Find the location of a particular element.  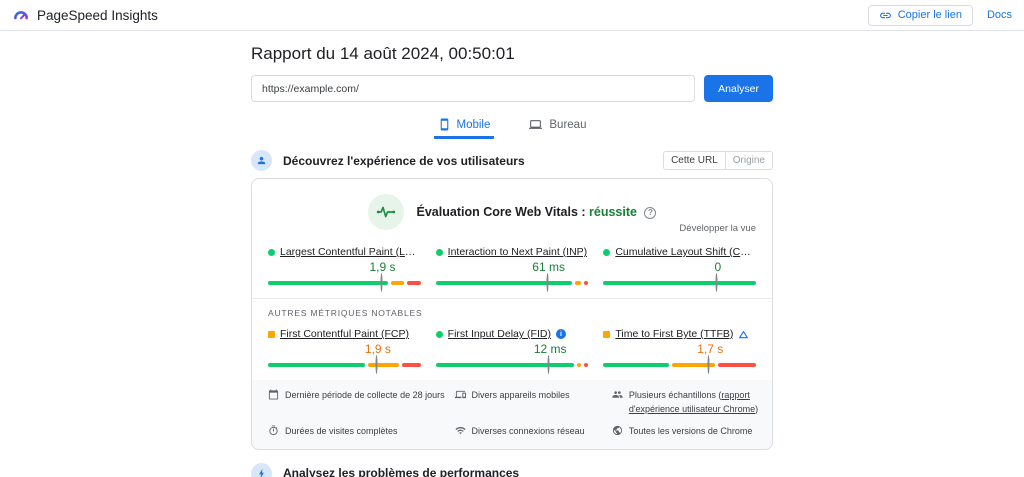

people-icon is located at coordinates (617, 394).